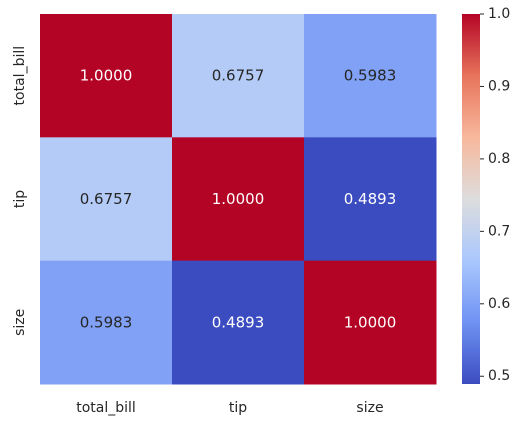  Describe the element at coordinates (20, 322) in the screenshot. I see `y-tick-label: size` at that location.